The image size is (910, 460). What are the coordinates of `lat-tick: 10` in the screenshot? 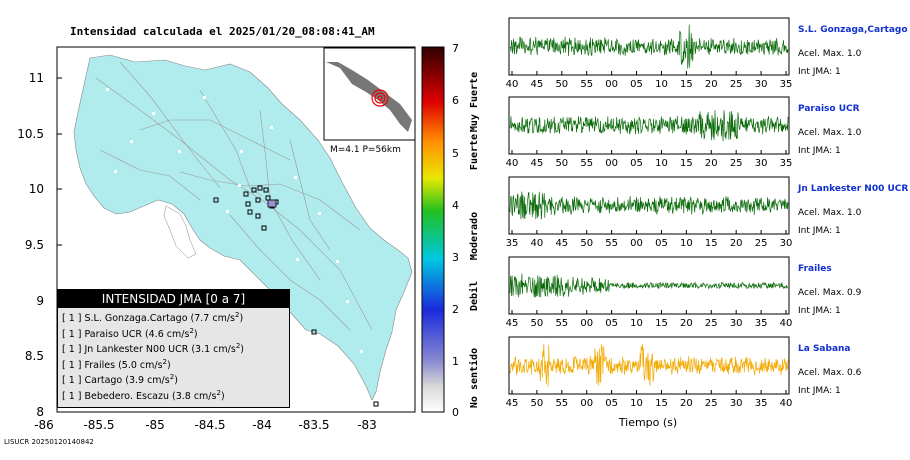 It's located at (36, 189).